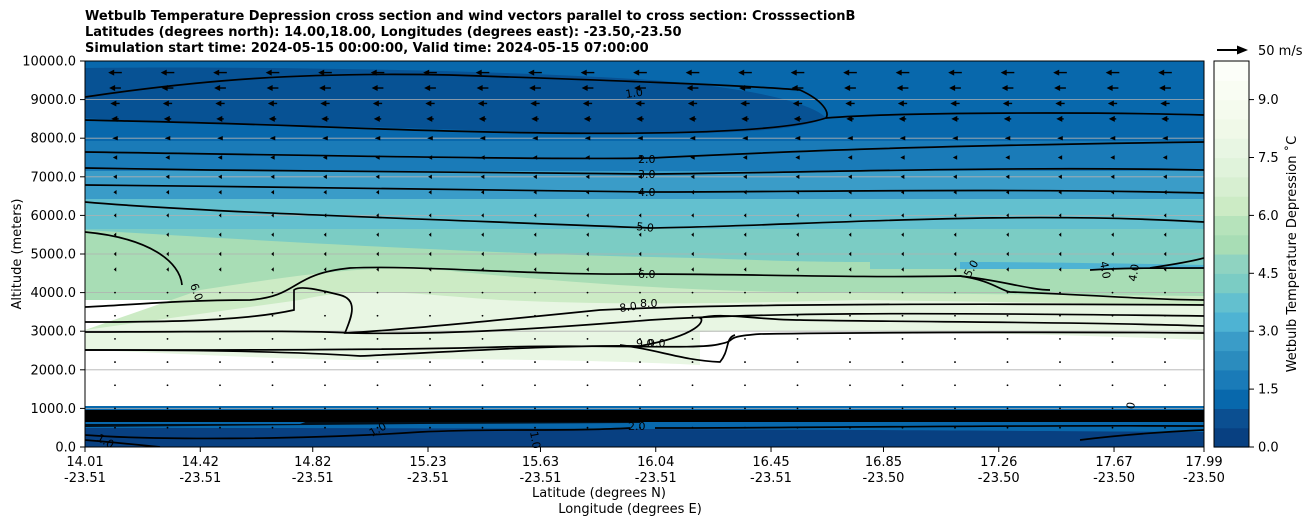 This screenshot has height=526, width=1312. Describe the element at coordinates (1014, 115) in the screenshot. I see `contour-line-1b` at that location.